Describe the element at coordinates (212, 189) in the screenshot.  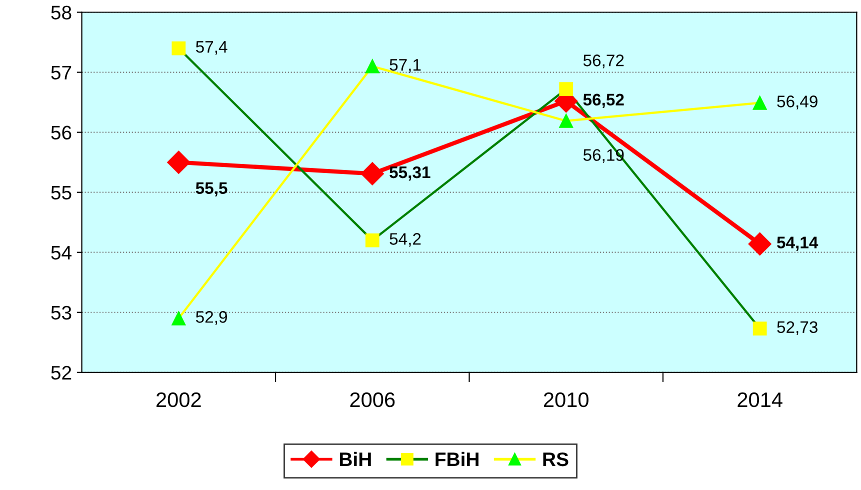
I see `data-label: 55,5` at that location.